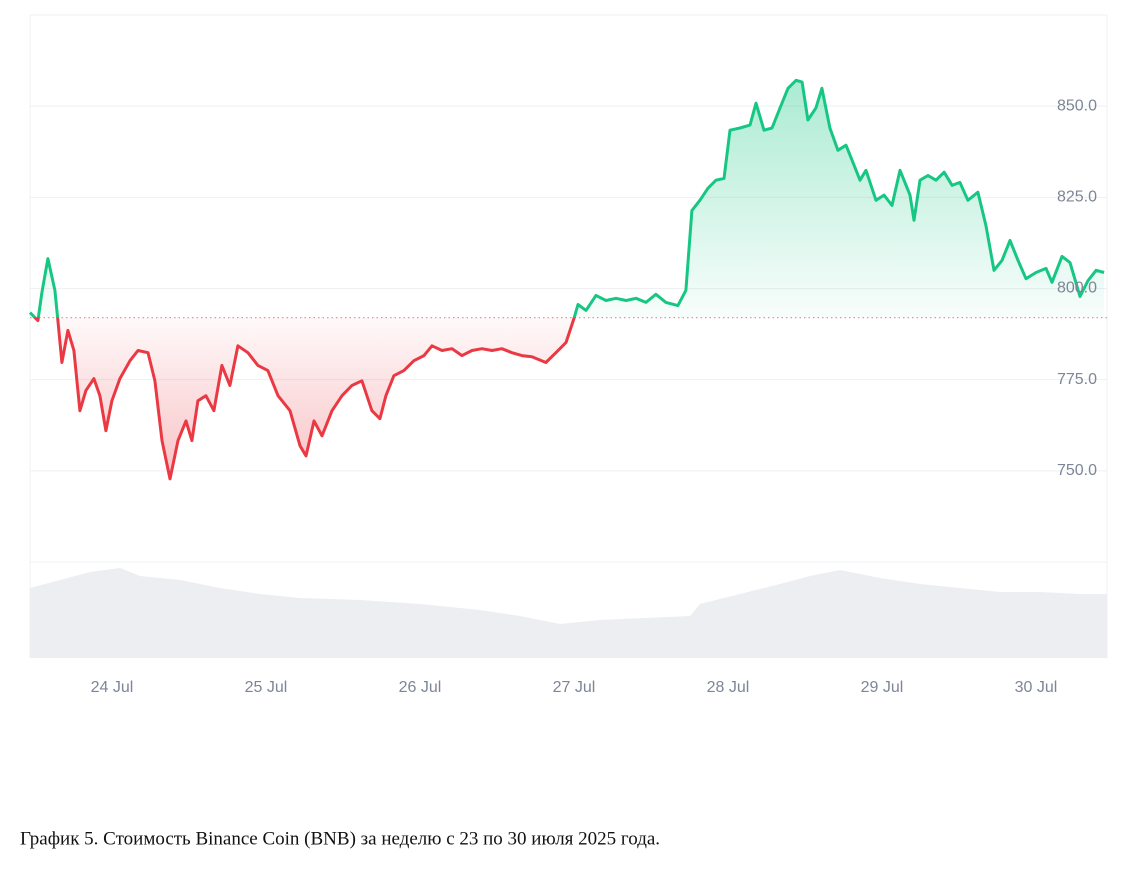 The image size is (1135, 872). I want to click on y-tick-label: 850.0, so click(1077, 105).